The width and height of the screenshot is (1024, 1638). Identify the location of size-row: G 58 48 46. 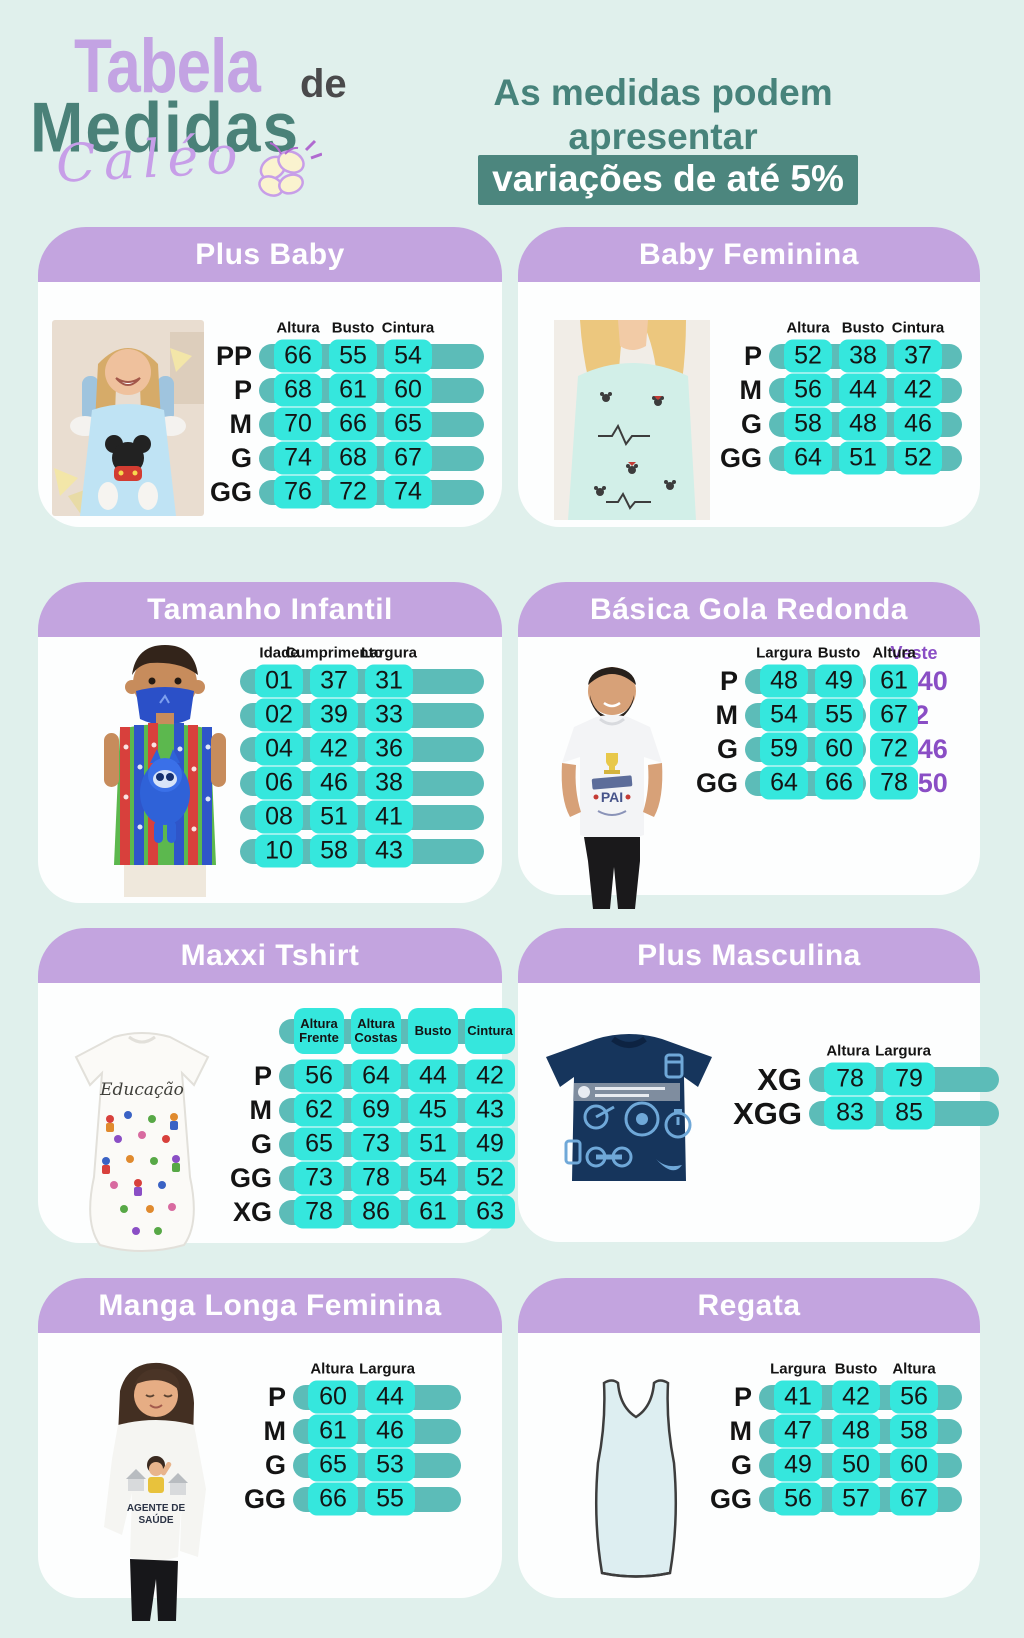
(840, 424).